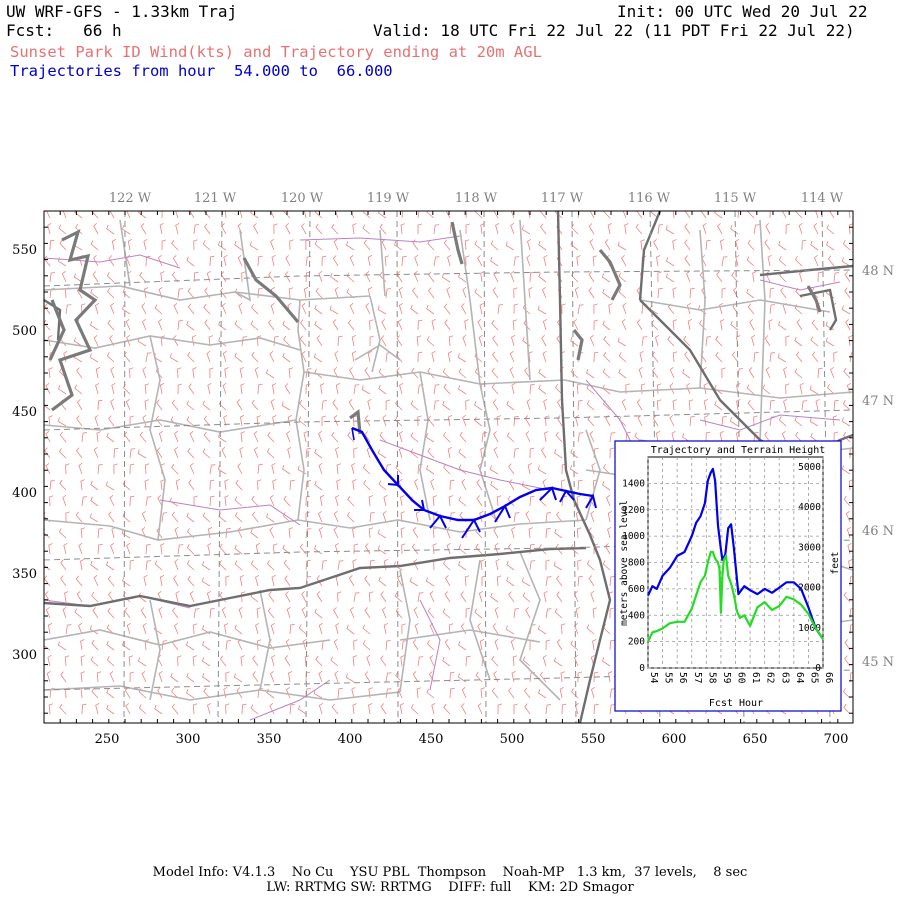 This screenshot has width=900, height=900. I want to click on inset-y-tick-label-feet: 1000, so click(809, 628).